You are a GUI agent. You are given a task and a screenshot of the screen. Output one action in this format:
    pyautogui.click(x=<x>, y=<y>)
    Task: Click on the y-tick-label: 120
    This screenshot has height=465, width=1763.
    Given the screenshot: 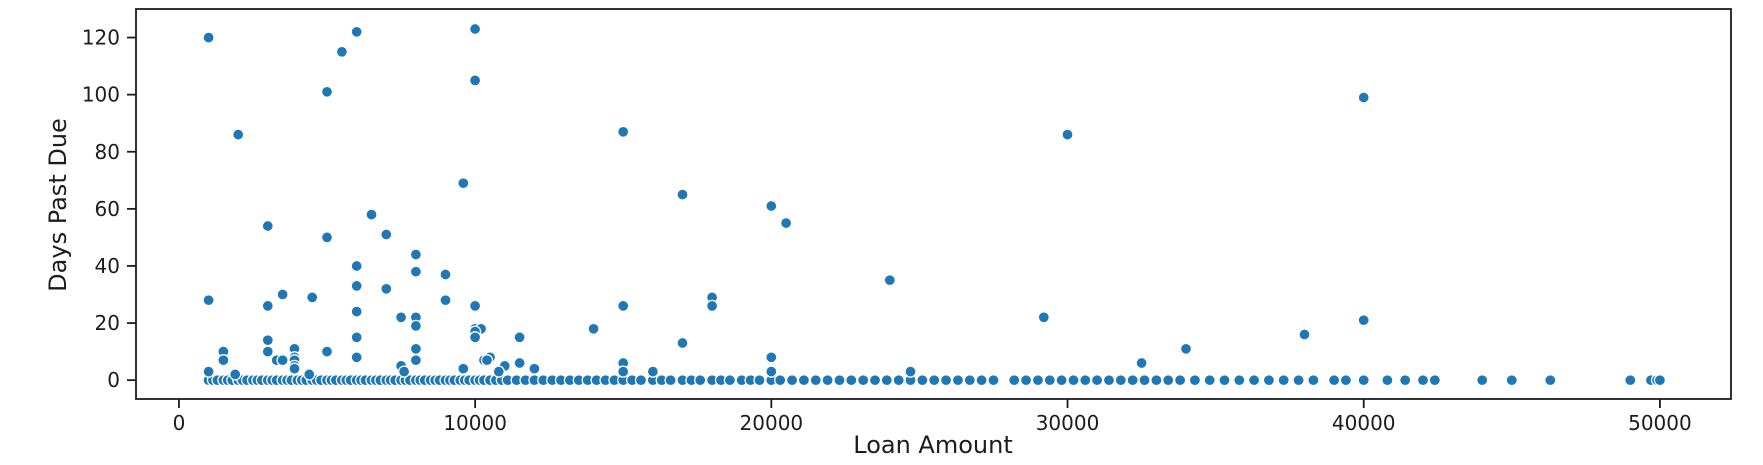 What is the action you would take?
    pyautogui.click(x=101, y=38)
    